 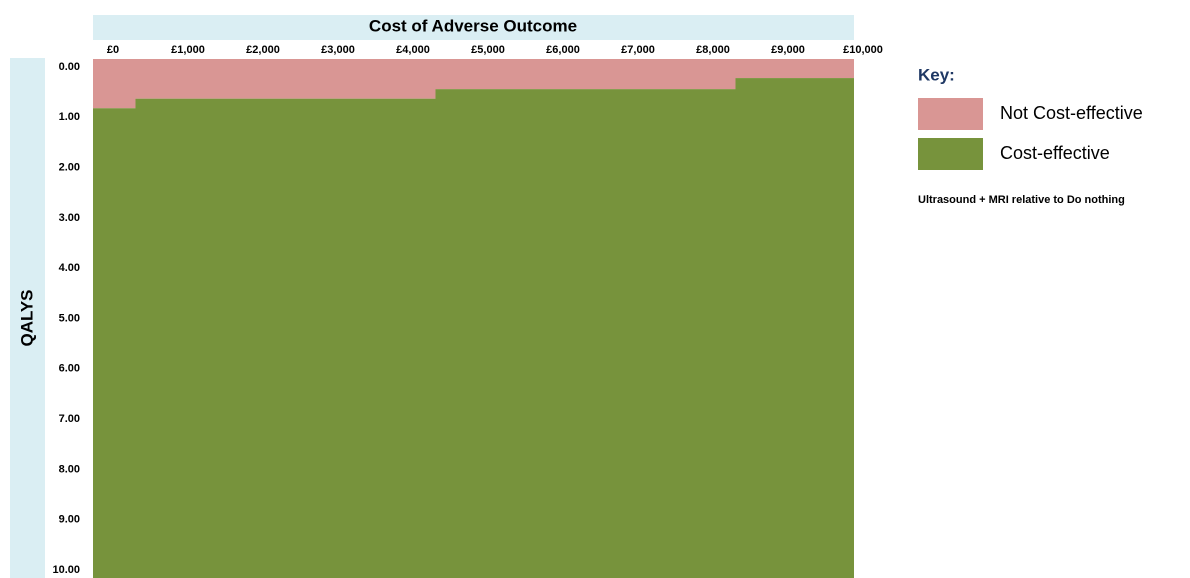 What do you see at coordinates (69, 268) in the screenshot?
I see `y-tick-label: 4.00` at bounding box center [69, 268].